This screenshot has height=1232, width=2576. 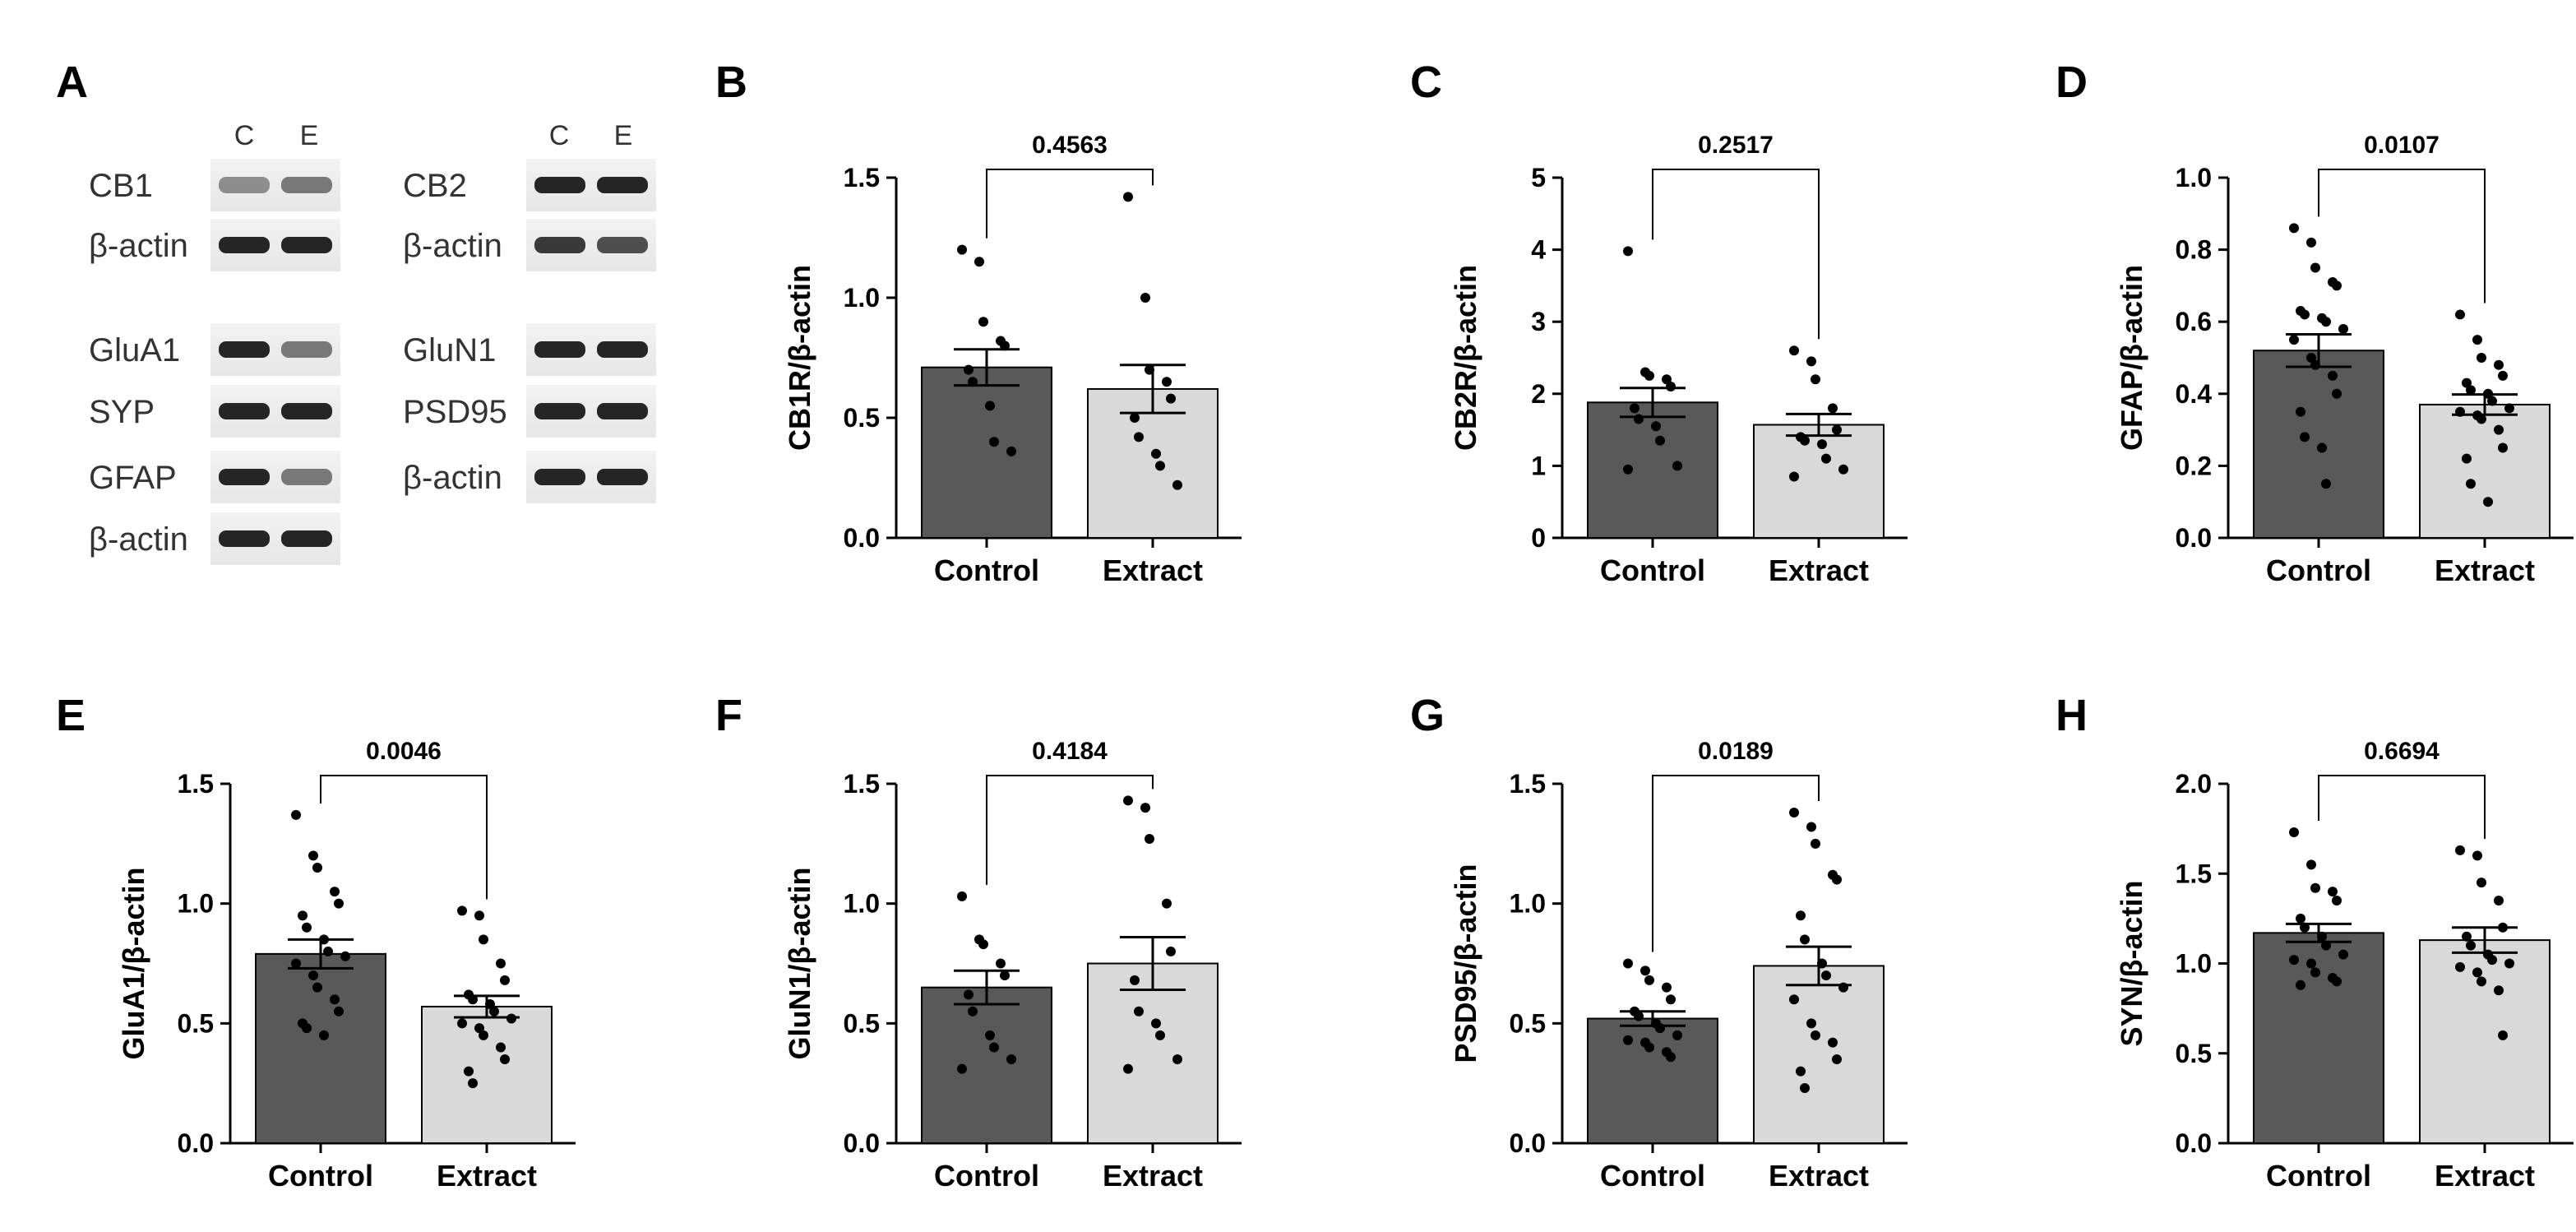 What do you see at coordinates (134, 350) in the screenshot?
I see `blot-label: GluA1` at bounding box center [134, 350].